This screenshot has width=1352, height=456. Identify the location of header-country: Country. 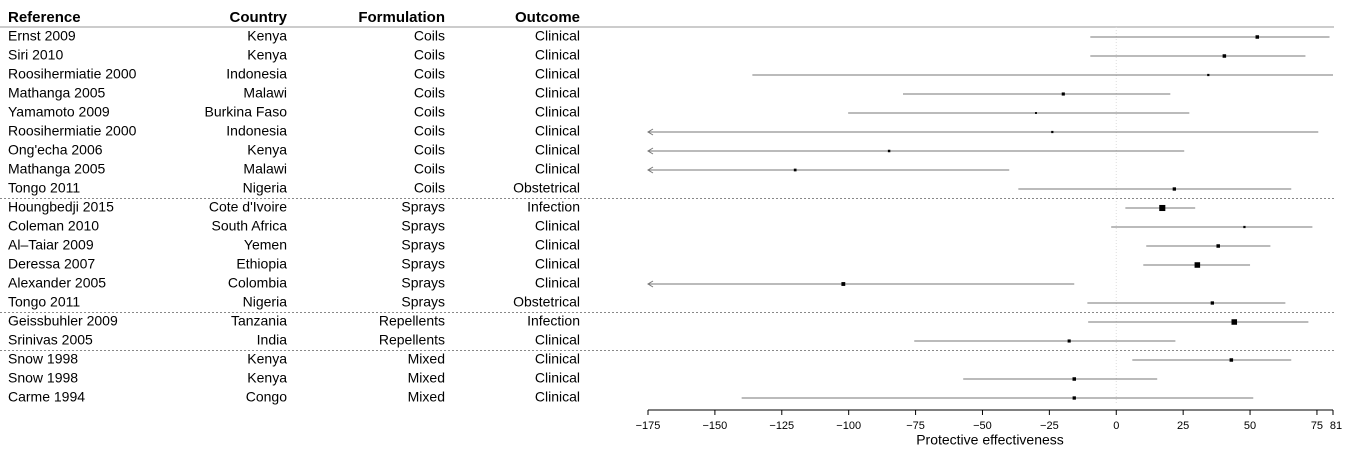
(259, 17).